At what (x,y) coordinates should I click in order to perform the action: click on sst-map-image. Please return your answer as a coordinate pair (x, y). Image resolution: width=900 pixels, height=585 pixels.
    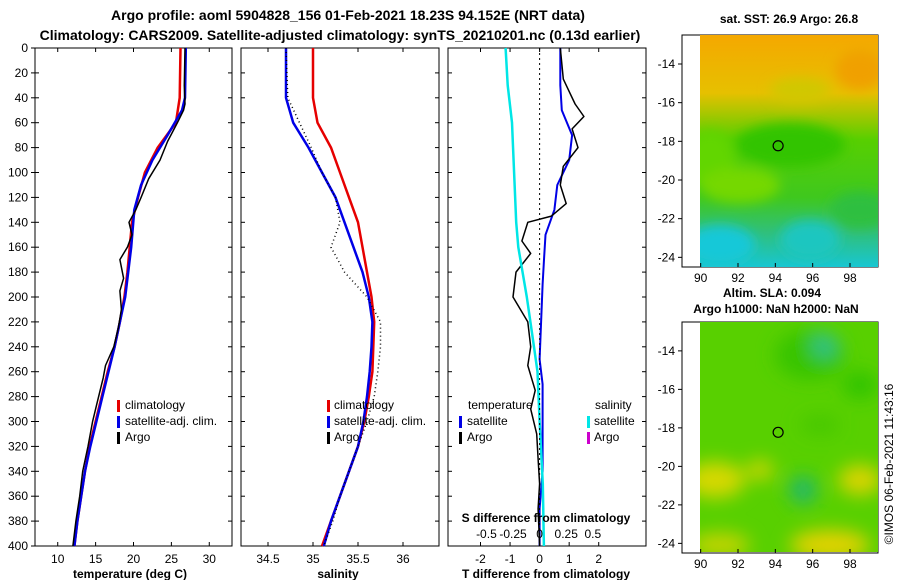
    Looking at the image, I should click on (789, 151).